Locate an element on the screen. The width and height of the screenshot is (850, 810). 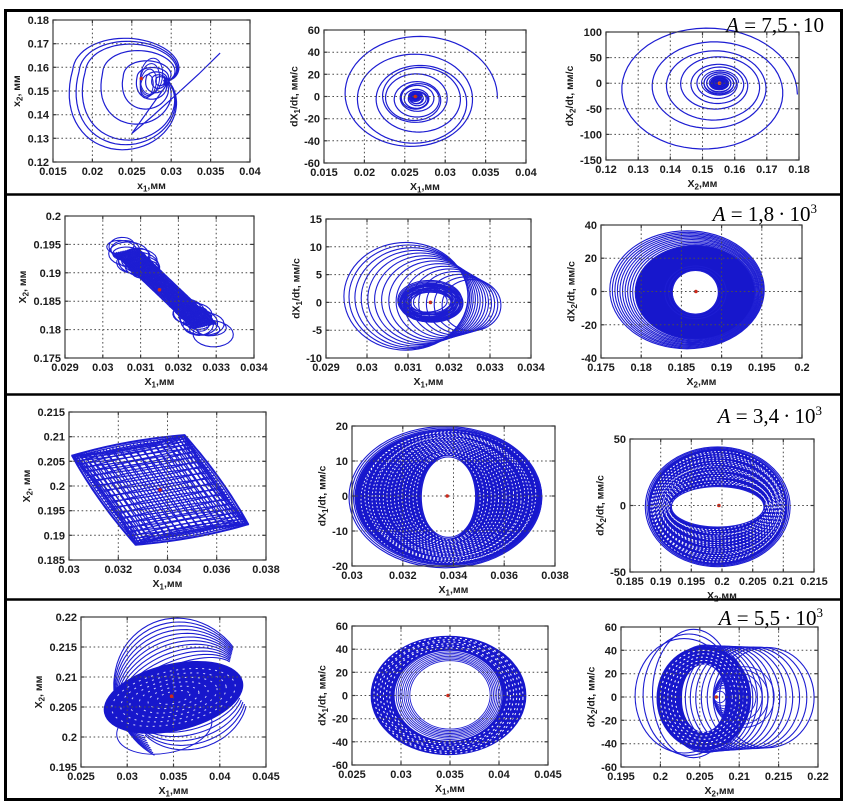
svg-text: 60 is located at coordinates (611, 628).